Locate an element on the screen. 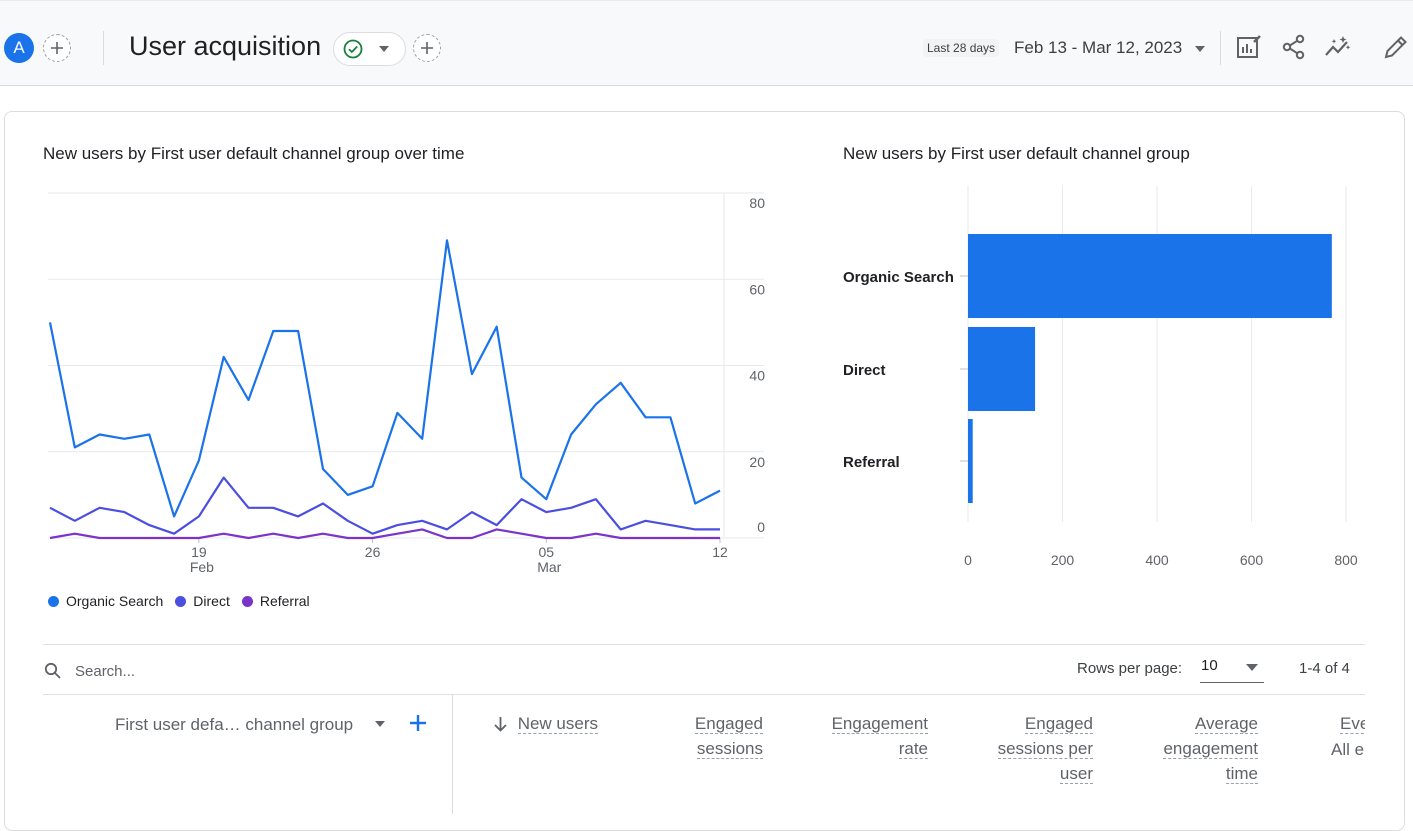  bar-referral is located at coordinates (970, 461).